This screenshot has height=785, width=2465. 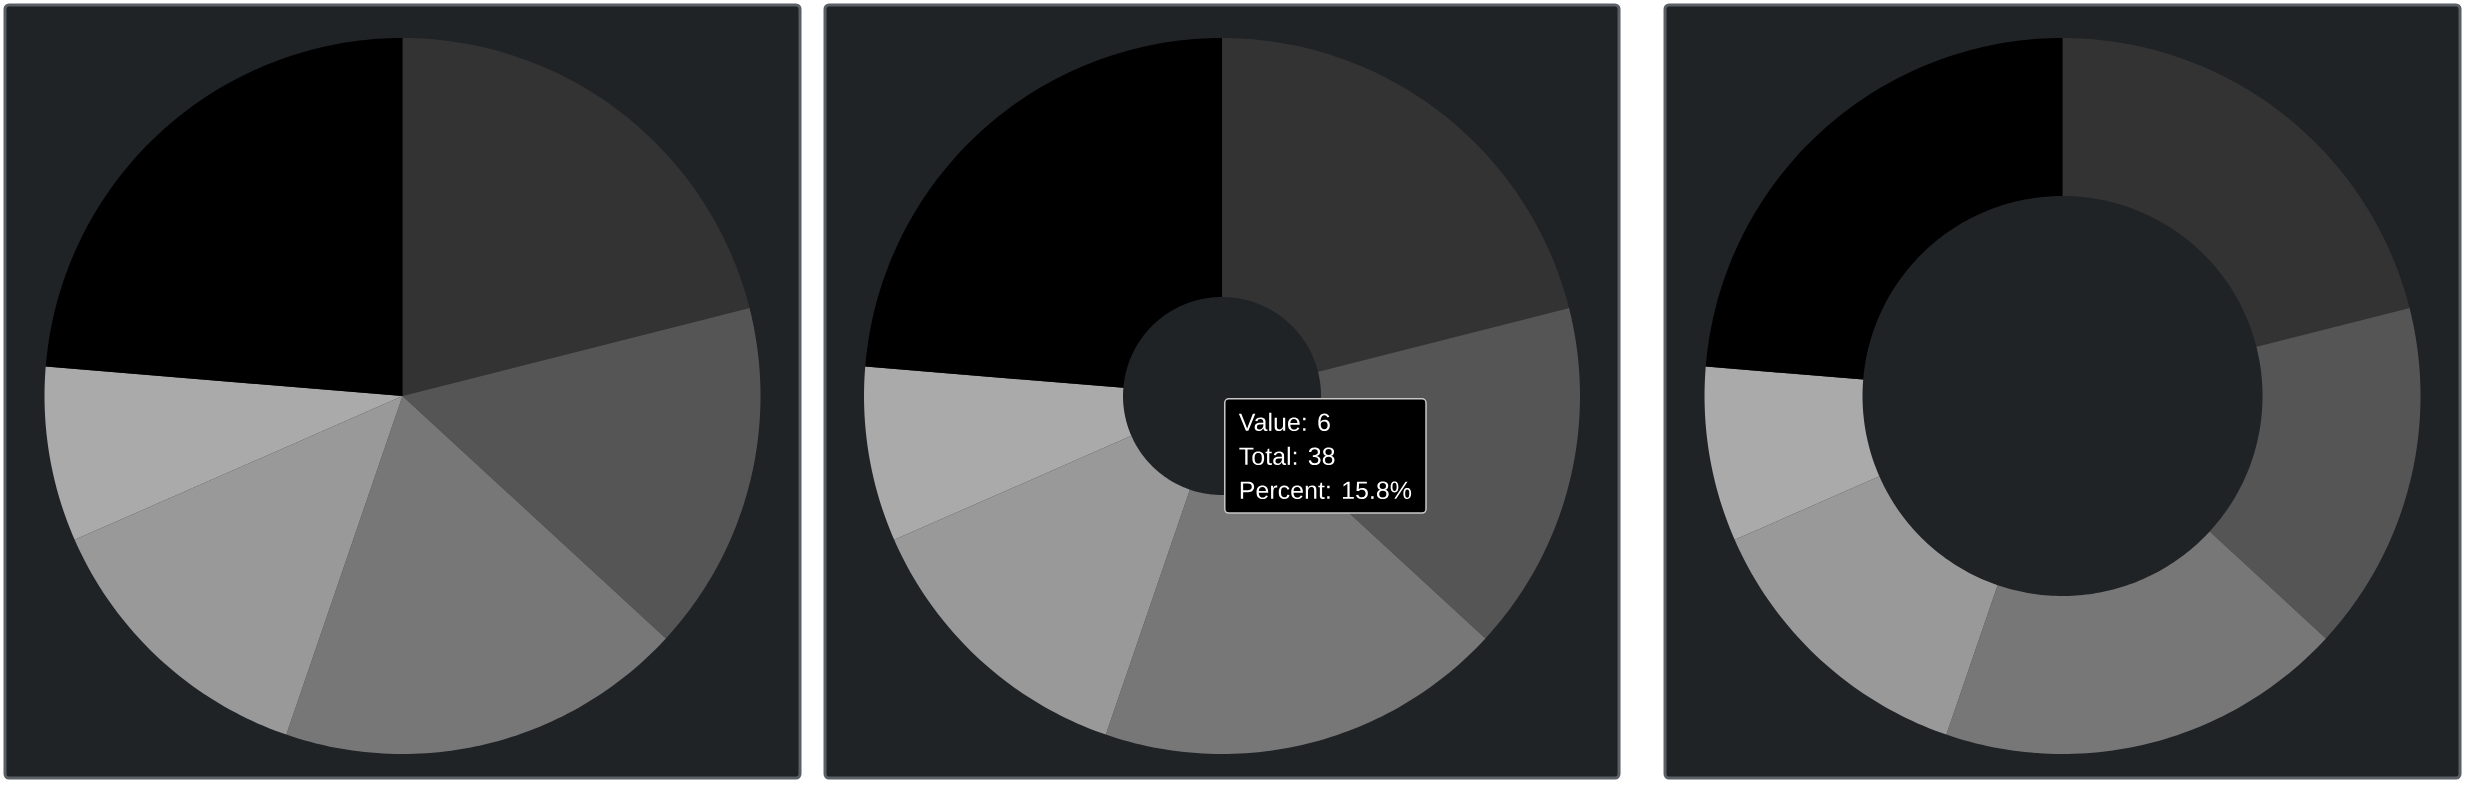 I want to click on text: Value: 6, so click(x=1284, y=422).